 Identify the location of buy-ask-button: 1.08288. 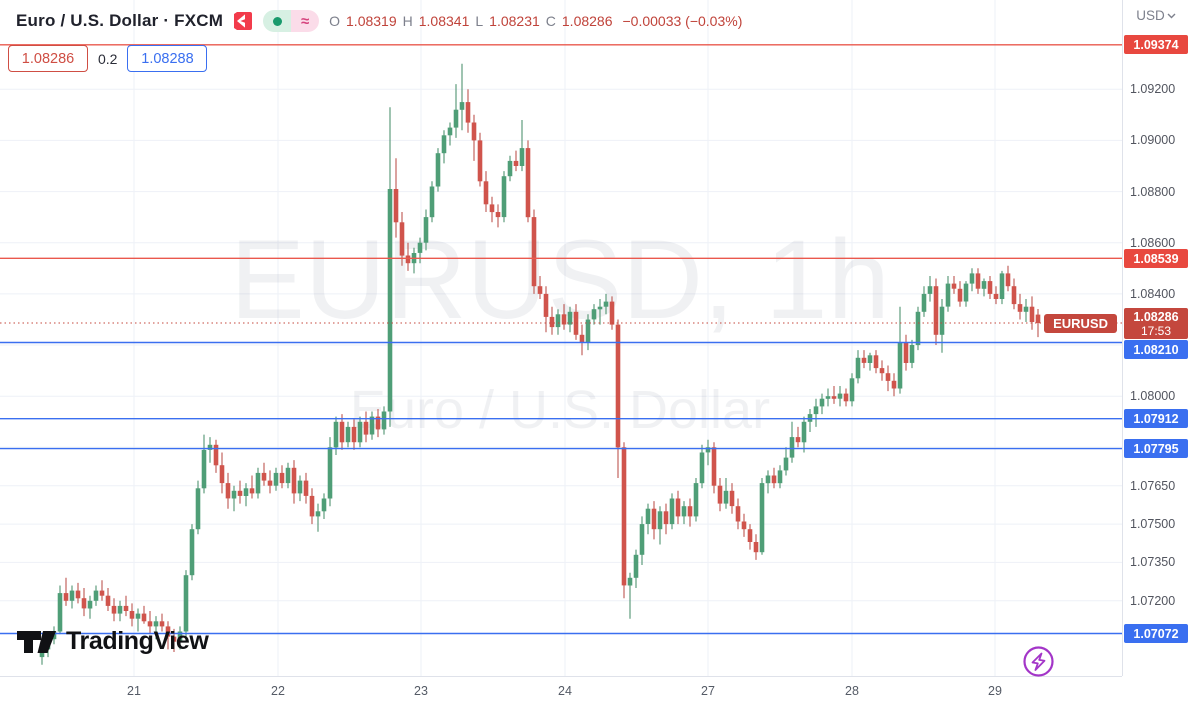
(167, 58).